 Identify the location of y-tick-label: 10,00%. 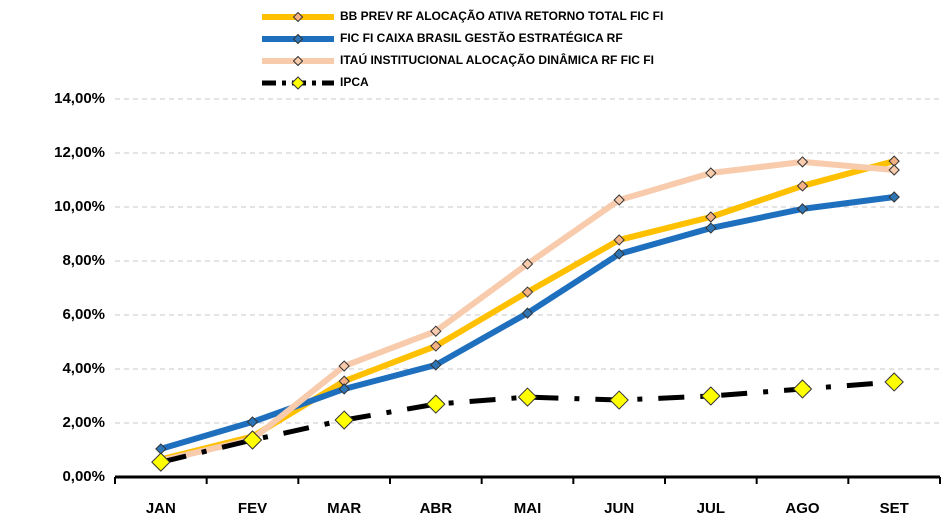
(79, 206).